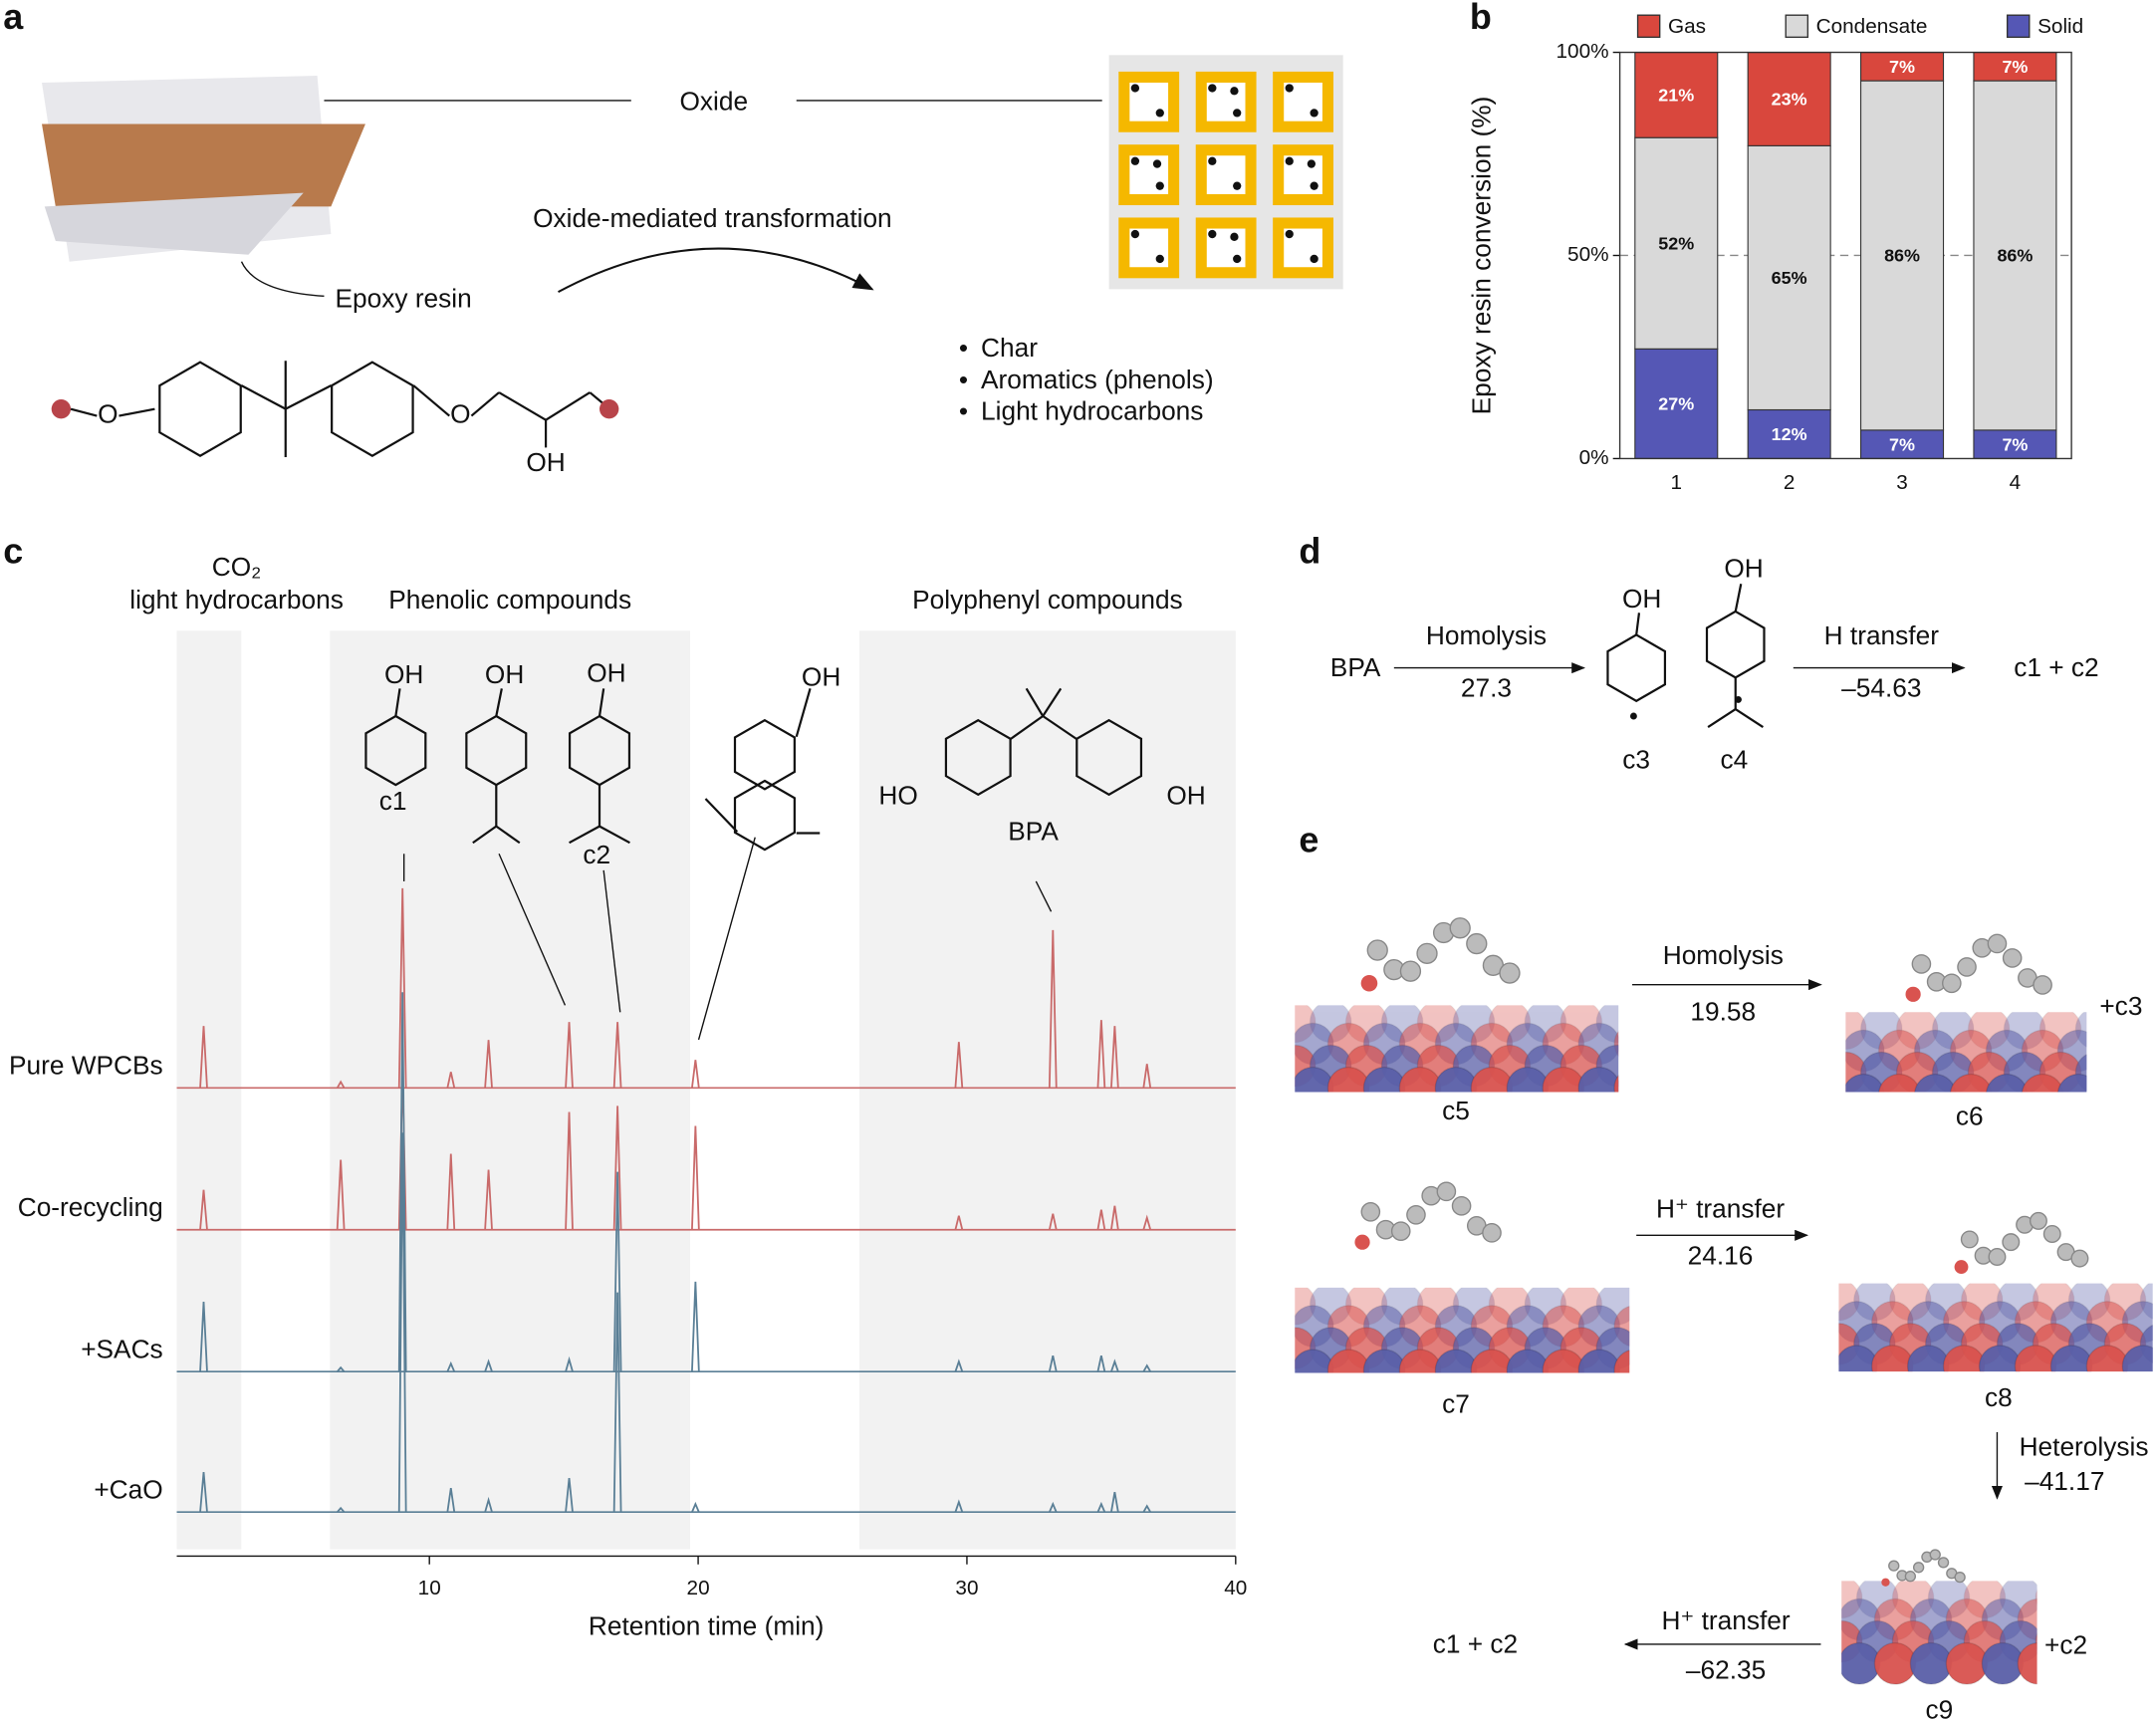 This screenshot has width=2156, height=1720. What do you see at coordinates (714, 102) in the screenshot?
I see `label: Oxide` at bounding box center [714, 102].